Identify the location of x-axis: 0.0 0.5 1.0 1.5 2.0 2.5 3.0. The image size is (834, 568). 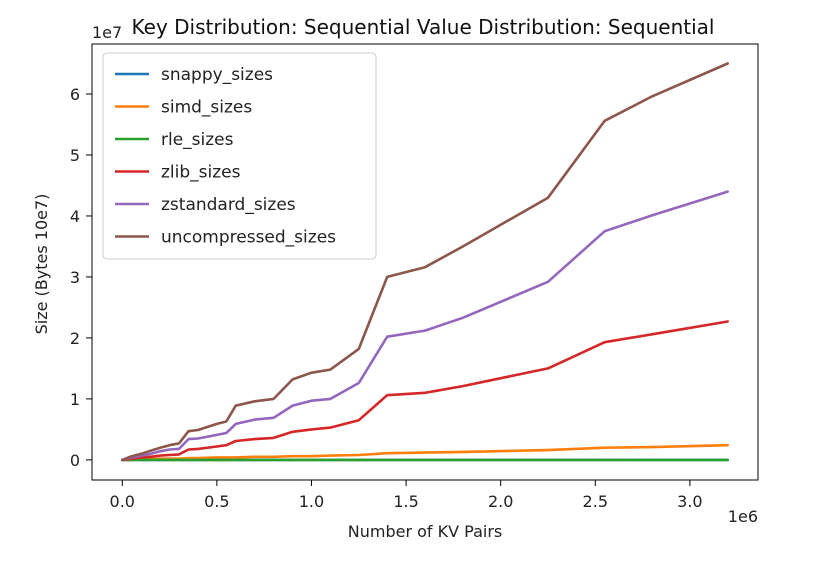
(406, 495).